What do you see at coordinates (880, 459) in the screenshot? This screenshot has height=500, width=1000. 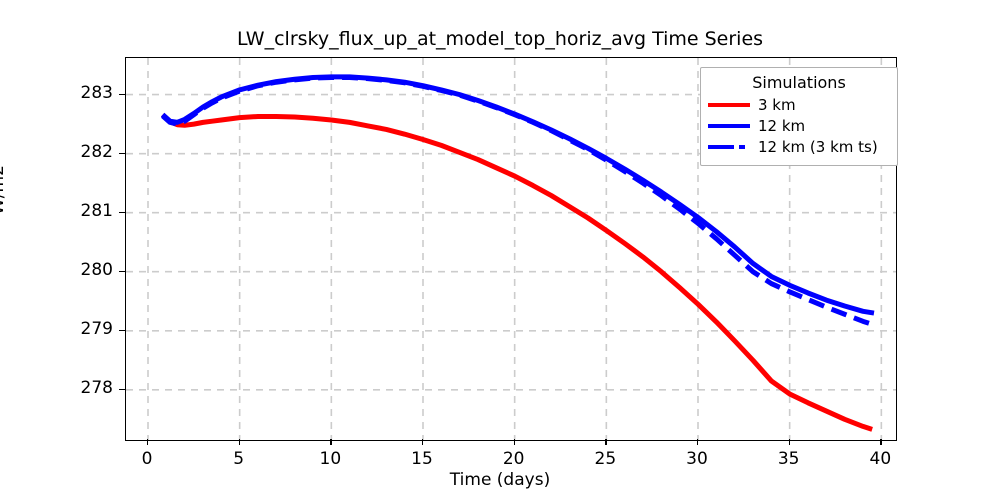 I see `x-tick-label: 40` at bounding box center [880, 459].